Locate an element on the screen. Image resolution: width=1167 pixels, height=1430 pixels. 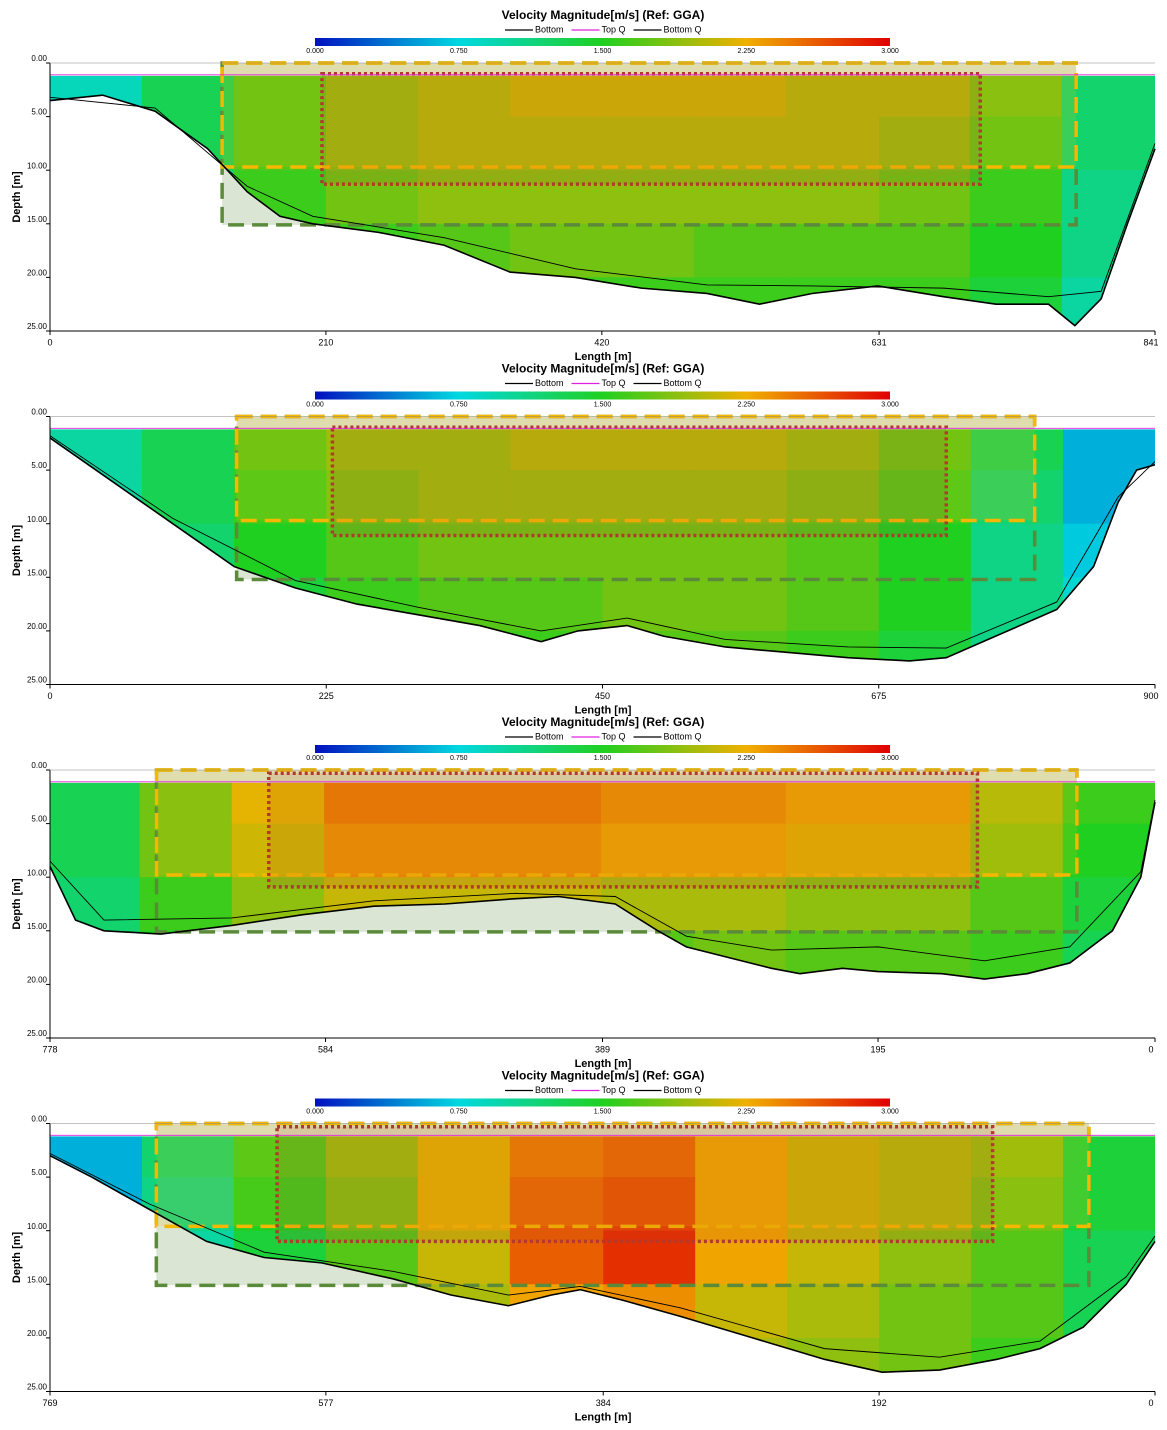
y-tick-label: 20.00 is located at coordinates (37, 626).